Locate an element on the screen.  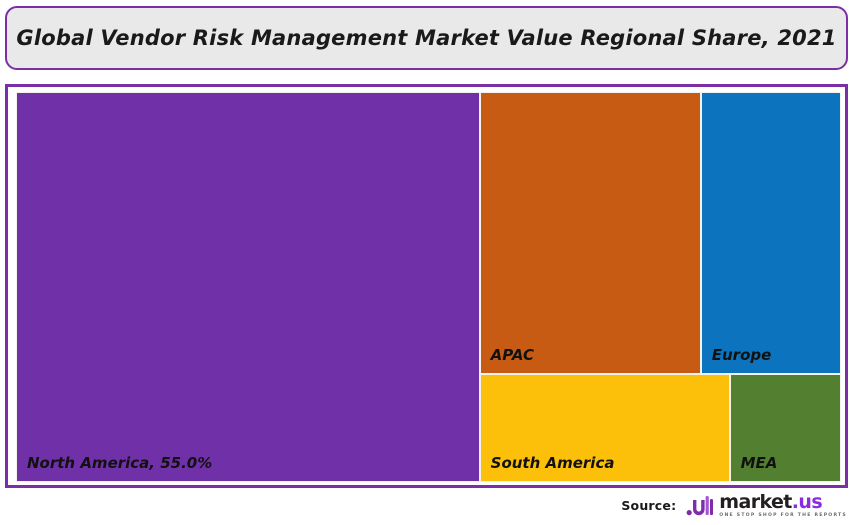
market-us-logo-text: market.us ONE STOP SHOP FOR THE REPORTS is located at coordinates (783, 506).